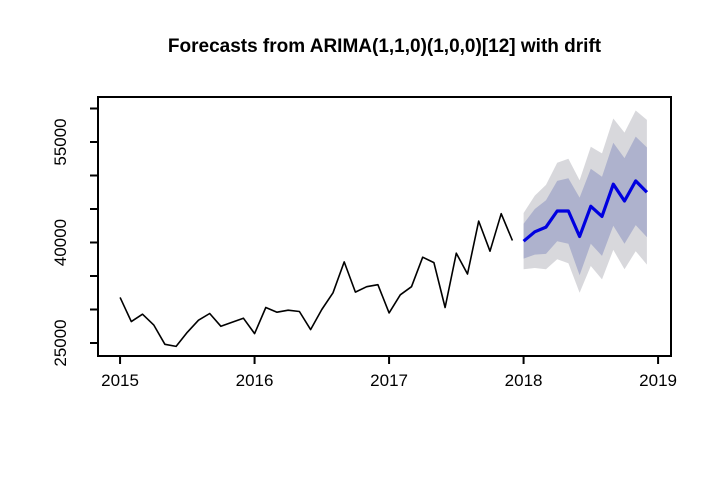 This screenshot has width=720, height=480. Describe the element at coordinates (255, 380) in the screenshot. I see `x-axis-tick-label: 2016` at that location.